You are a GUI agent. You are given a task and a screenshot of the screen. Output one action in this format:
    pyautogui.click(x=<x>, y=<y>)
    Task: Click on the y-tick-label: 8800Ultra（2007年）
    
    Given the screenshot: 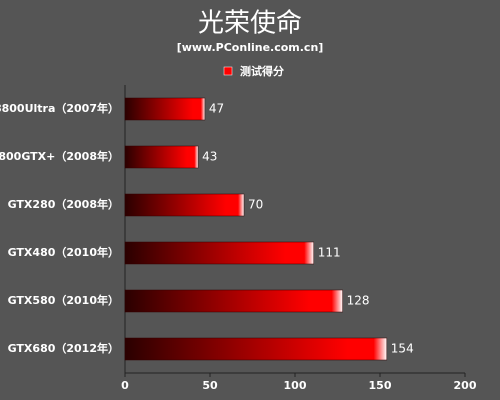 What is the action you would take?
    pyautogui.click(x=59, y=108)
    